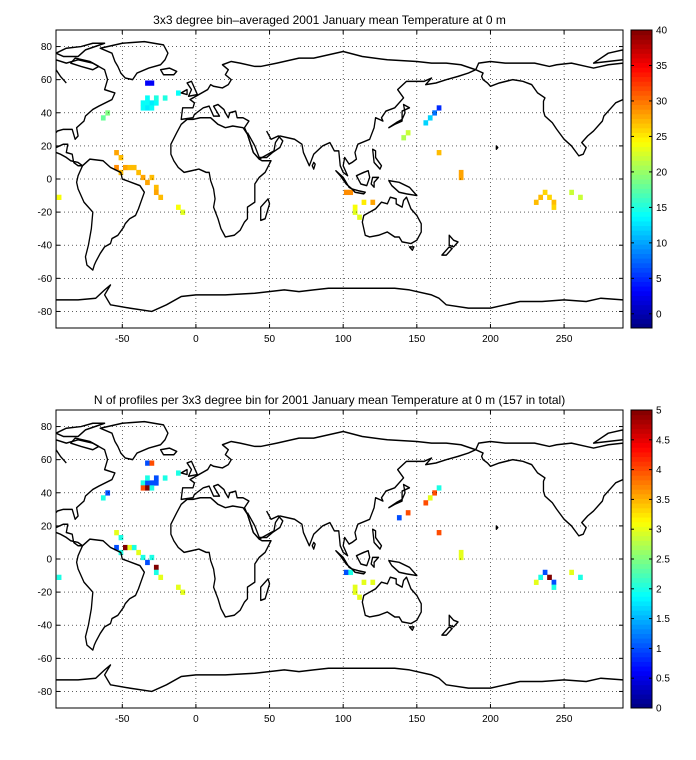 The image size is (696, 760). Describe the element at coordinates (662, 172) in the screenshot. I see `colorbar-tick-label: 20` at that location.